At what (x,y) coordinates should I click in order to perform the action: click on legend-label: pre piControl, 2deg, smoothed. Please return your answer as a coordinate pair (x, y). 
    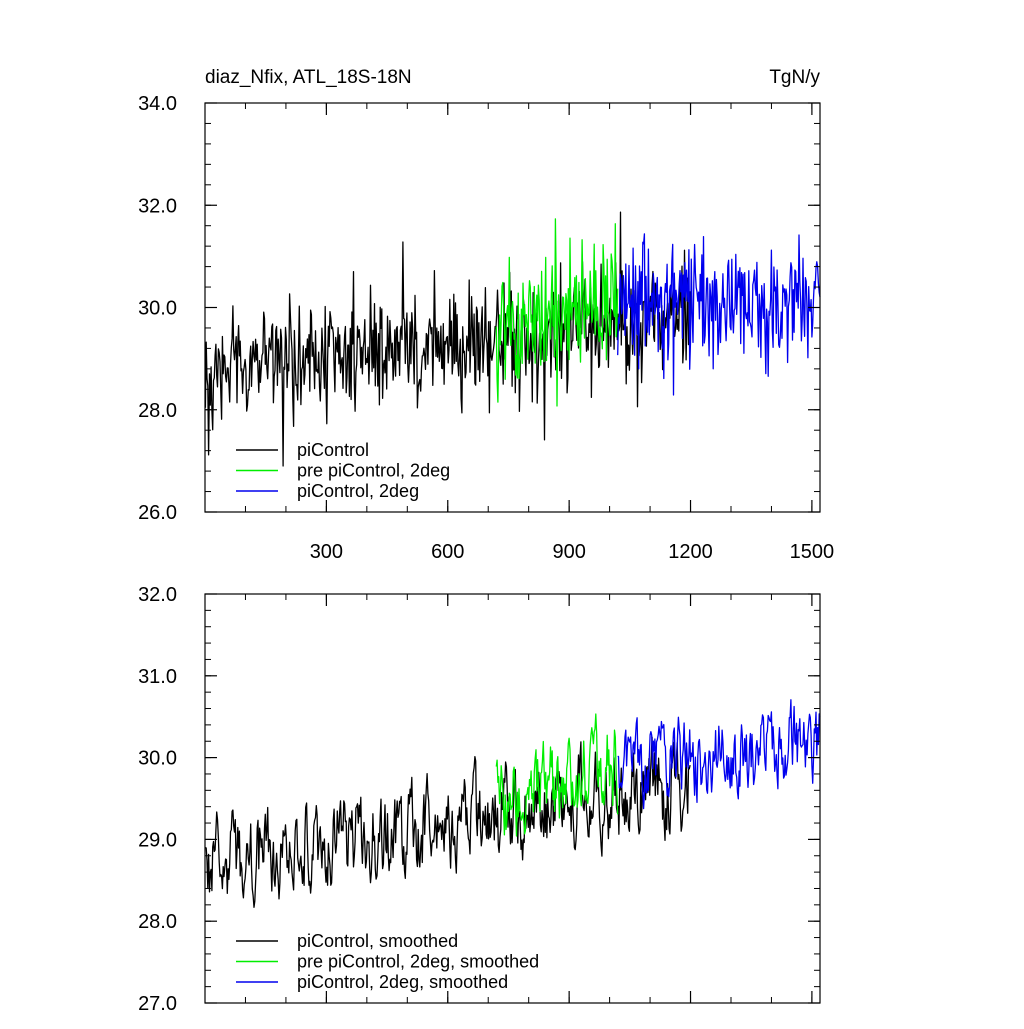
    Looking at the image, I should click on (418, 962).